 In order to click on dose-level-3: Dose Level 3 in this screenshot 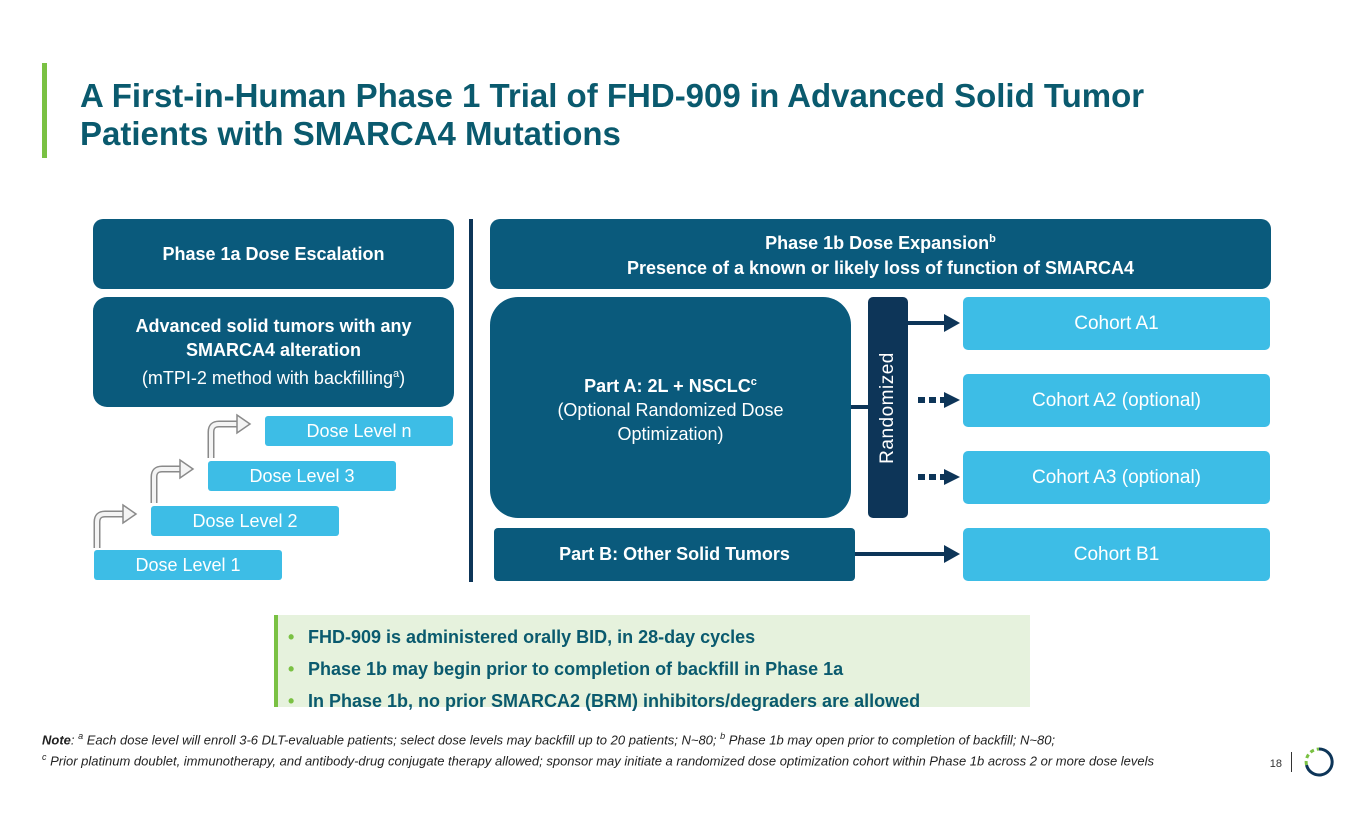, I will do `click(302, 476)`.